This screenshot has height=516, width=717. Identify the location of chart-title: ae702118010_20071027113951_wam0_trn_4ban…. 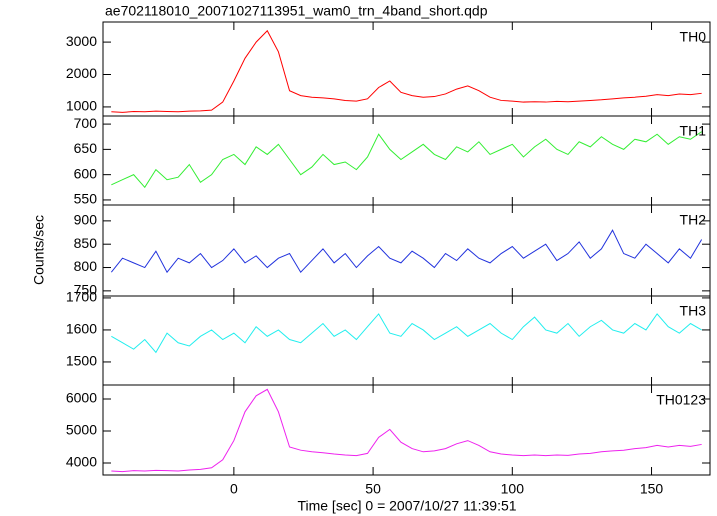
(296, 11).